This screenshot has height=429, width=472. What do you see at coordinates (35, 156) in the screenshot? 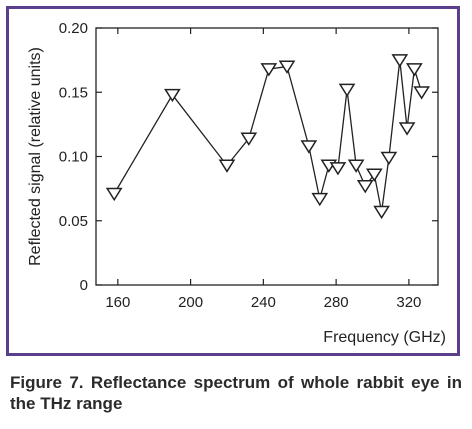
I see `y-axis-label: Reflected signal (relative units)` at bounding box center [35, 156].